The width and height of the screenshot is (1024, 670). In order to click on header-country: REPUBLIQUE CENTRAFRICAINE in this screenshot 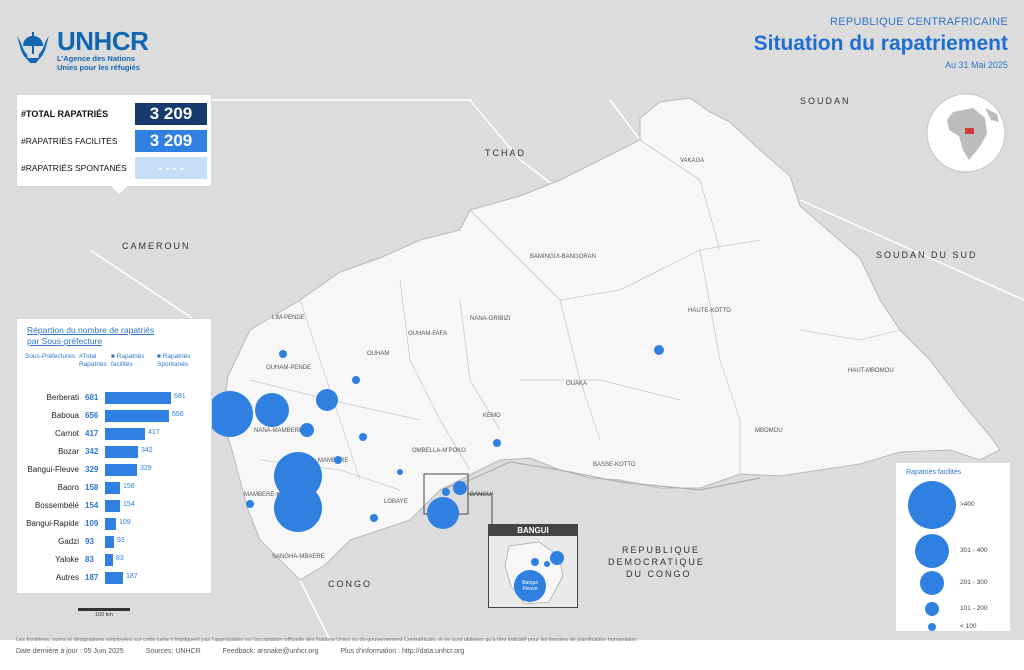, I will do `click(918, 22)`.